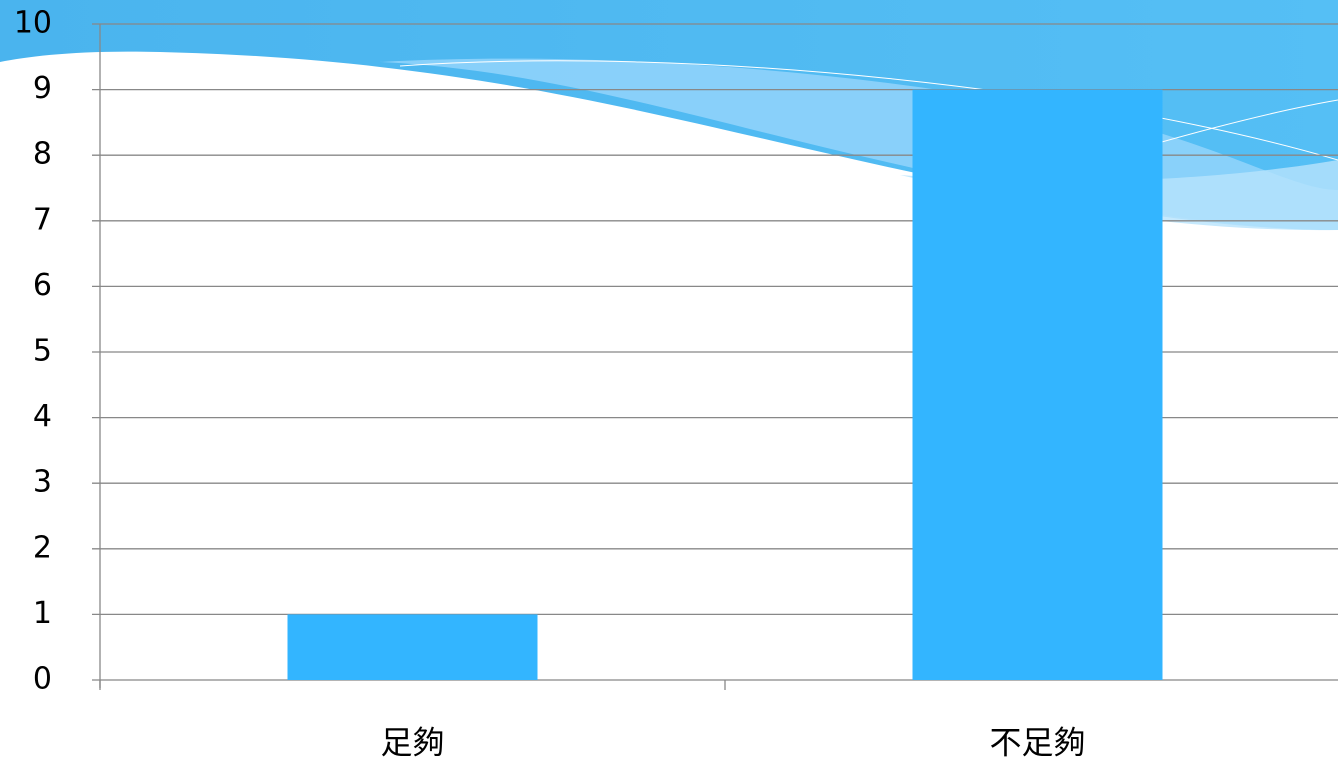 This screenshot has width=1338, height=763. Describe the element at coordinates (42, 416) in the screenshot. I see `y-tick-label: 4` at that location.